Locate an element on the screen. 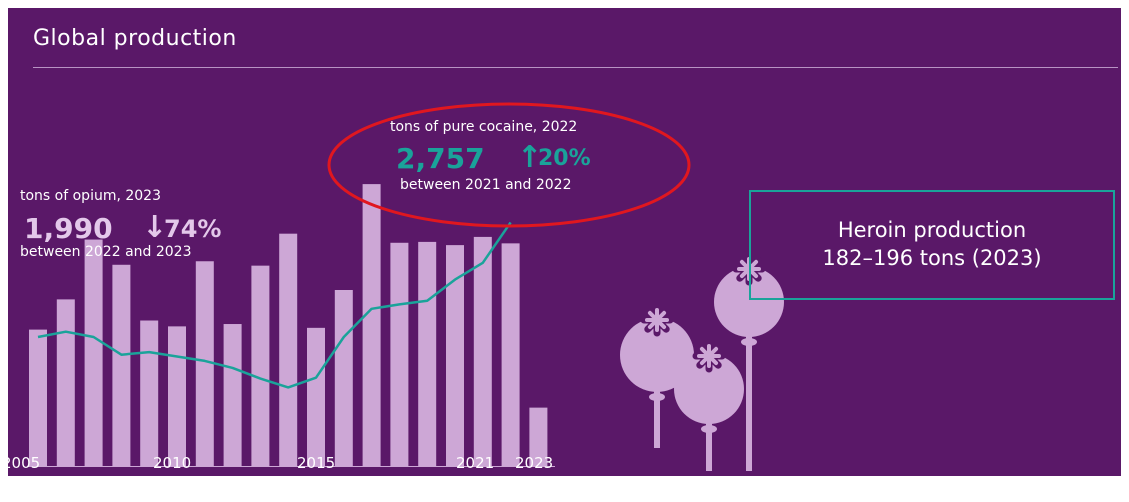 The height and width of the screenshot is (502, 1129). title-divider is located at coordinates (575, 67).